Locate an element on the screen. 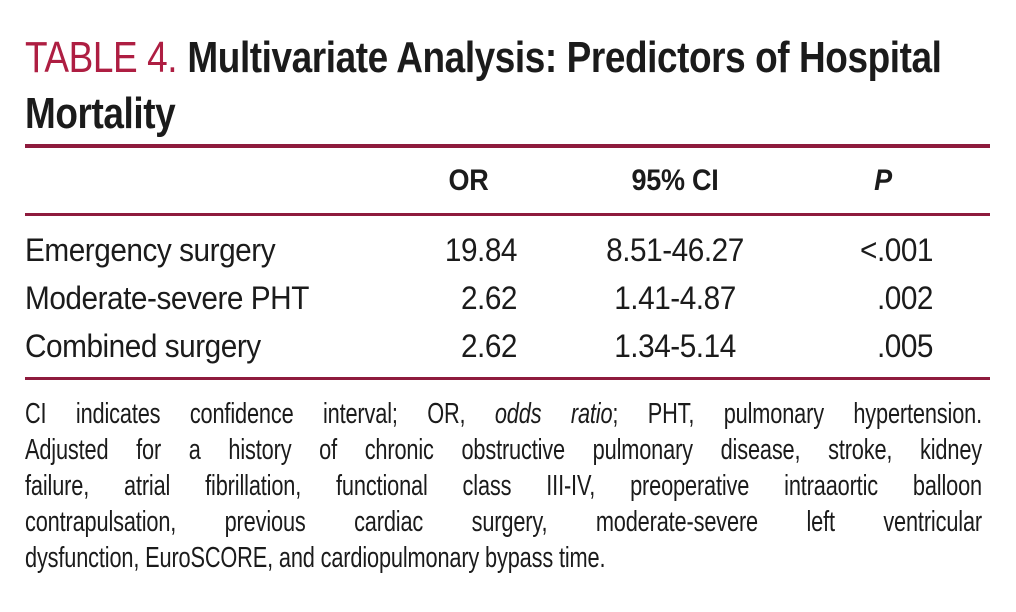 Image resolution: width=1016 pixels, height=612 pixels. cell-or: 19.84 is located at coordinates (481, 249).